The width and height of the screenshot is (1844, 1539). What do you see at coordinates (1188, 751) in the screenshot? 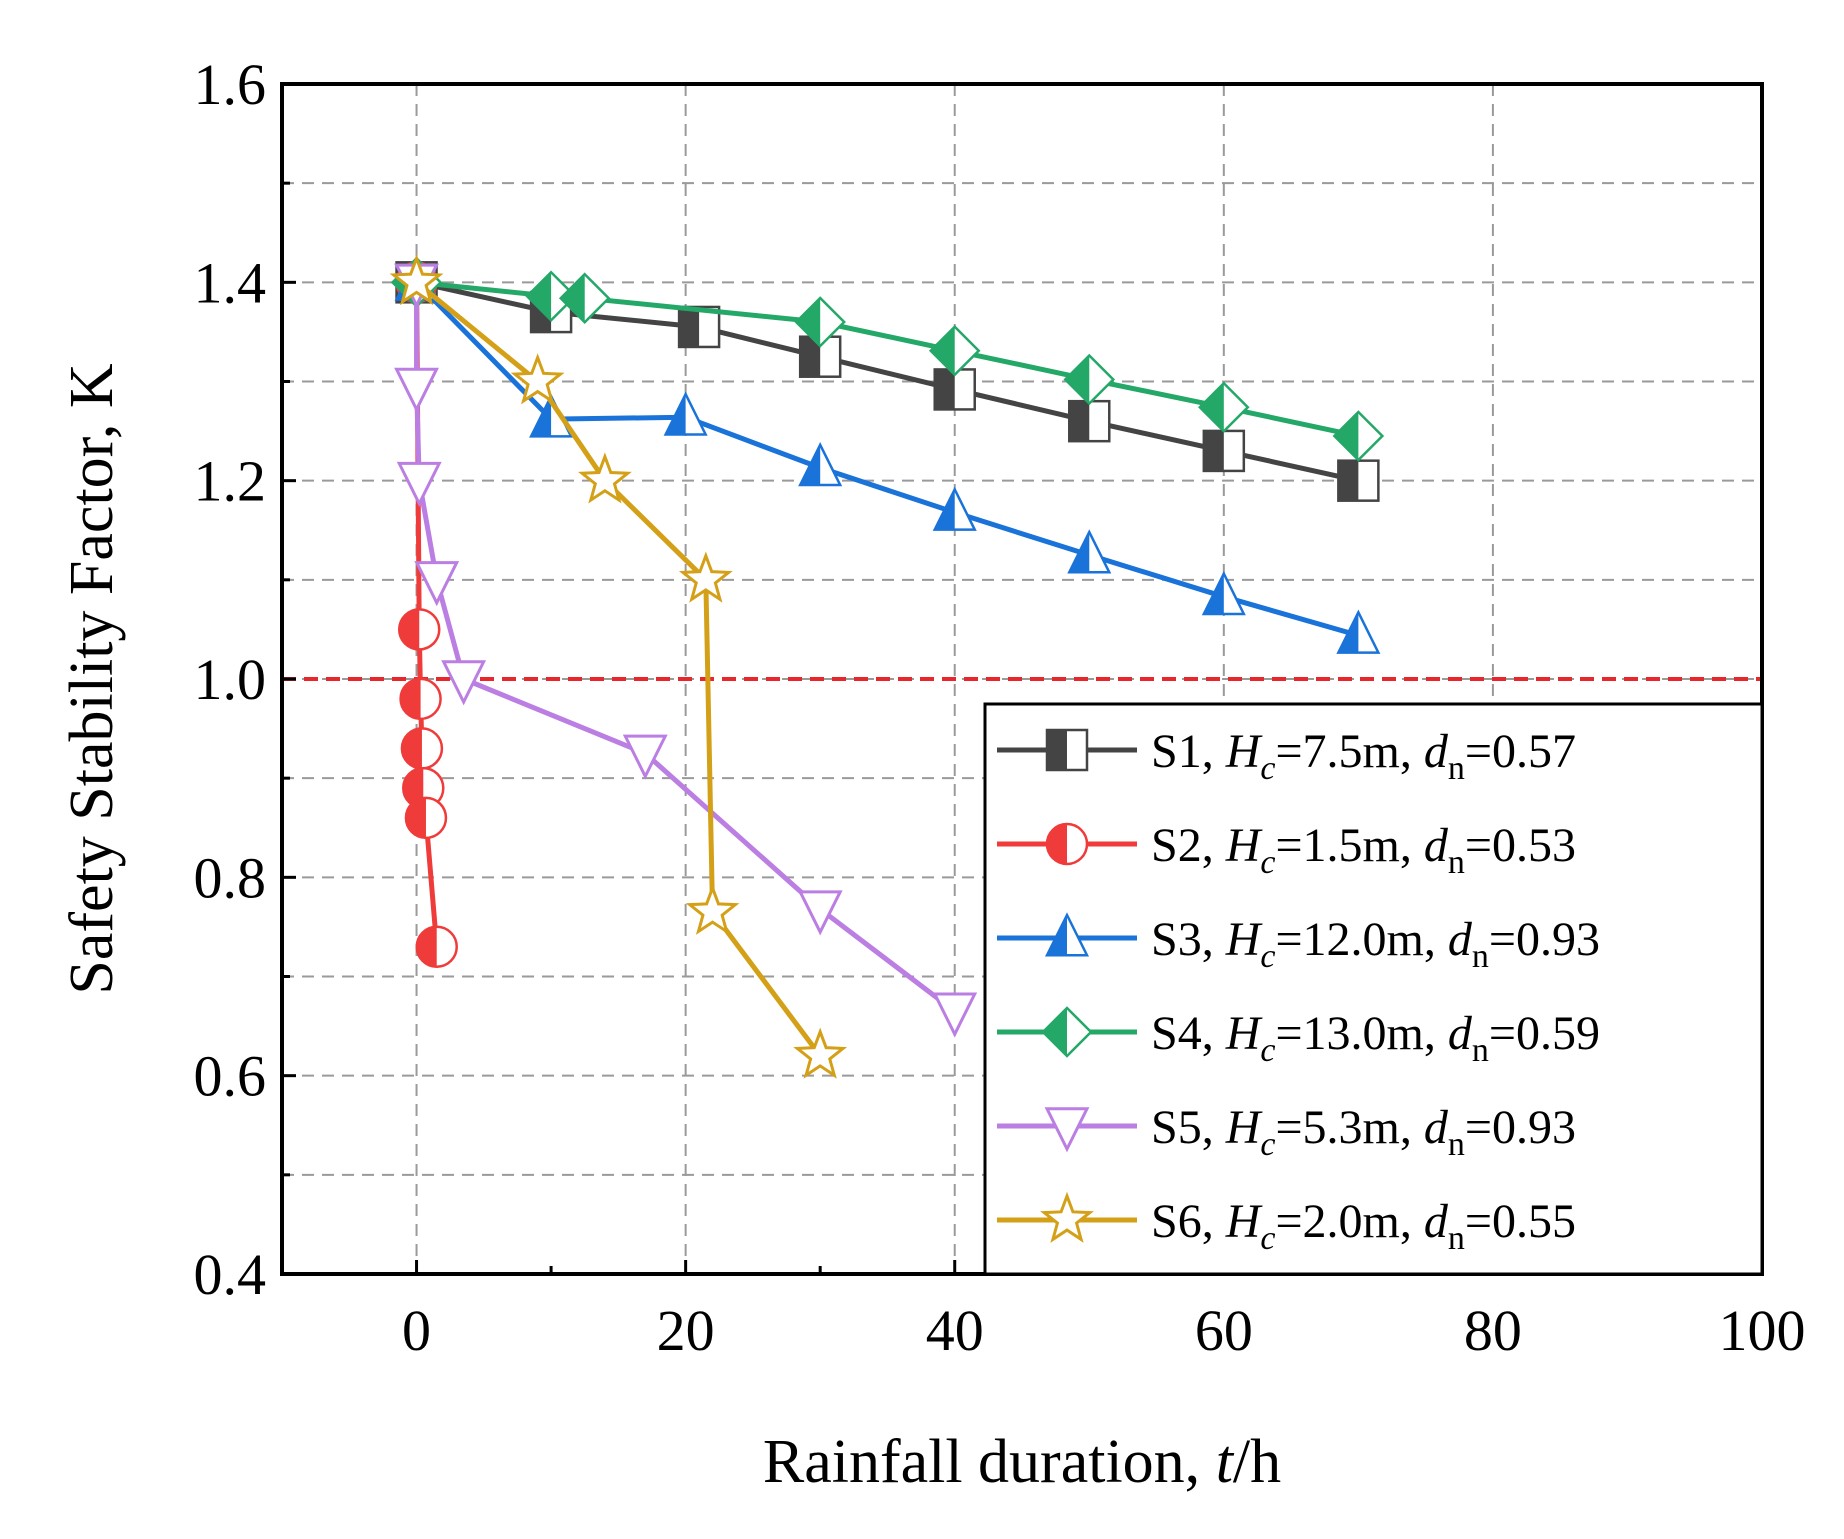
I see `legend-label-series: S1,` at bounding box center [1188, 751].